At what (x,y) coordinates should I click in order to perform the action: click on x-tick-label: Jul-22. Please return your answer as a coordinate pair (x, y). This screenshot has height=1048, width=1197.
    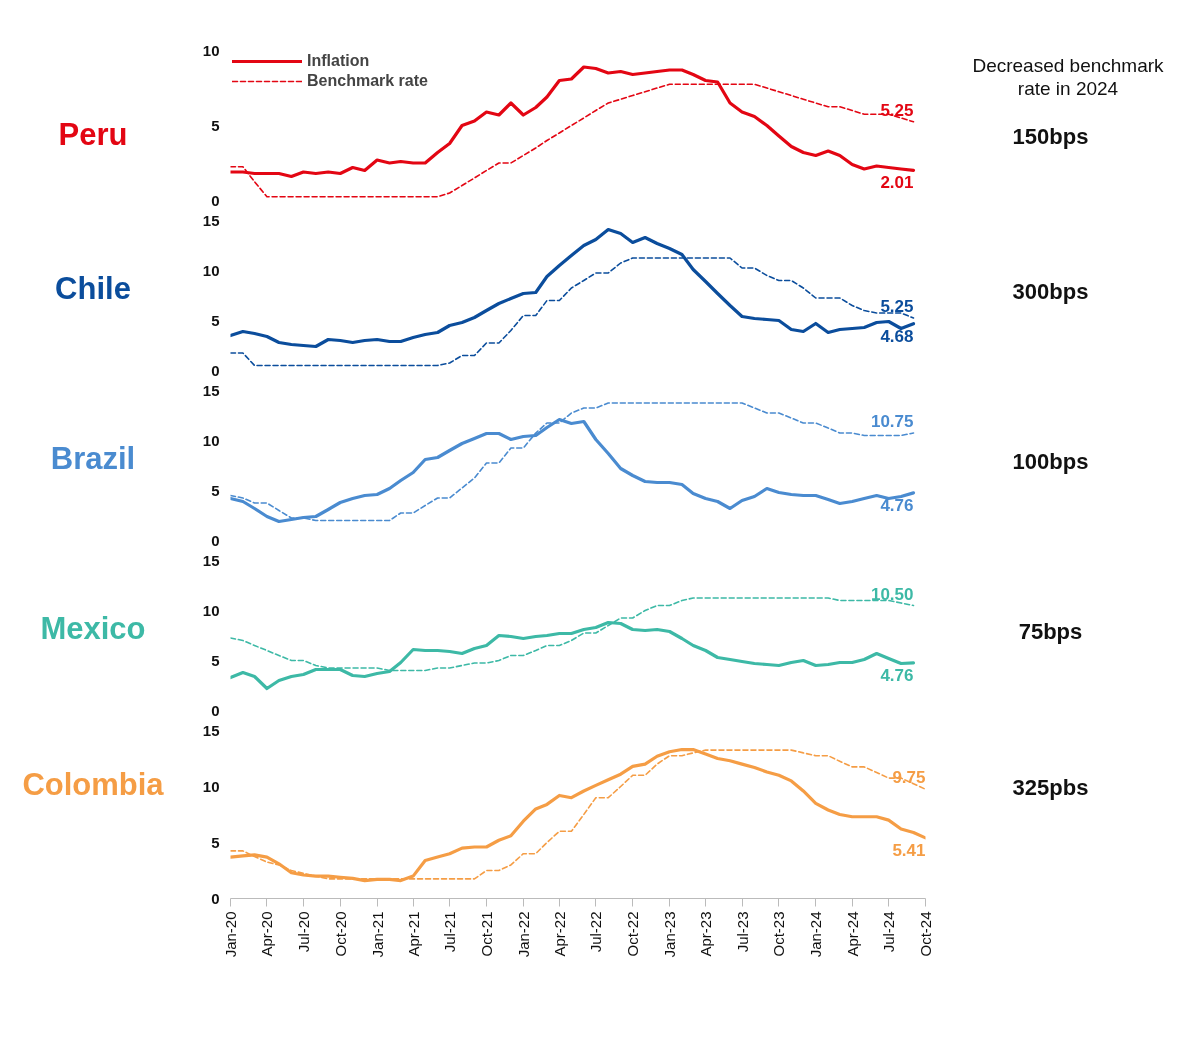
    Looking at the image, I should click on (596, 932).